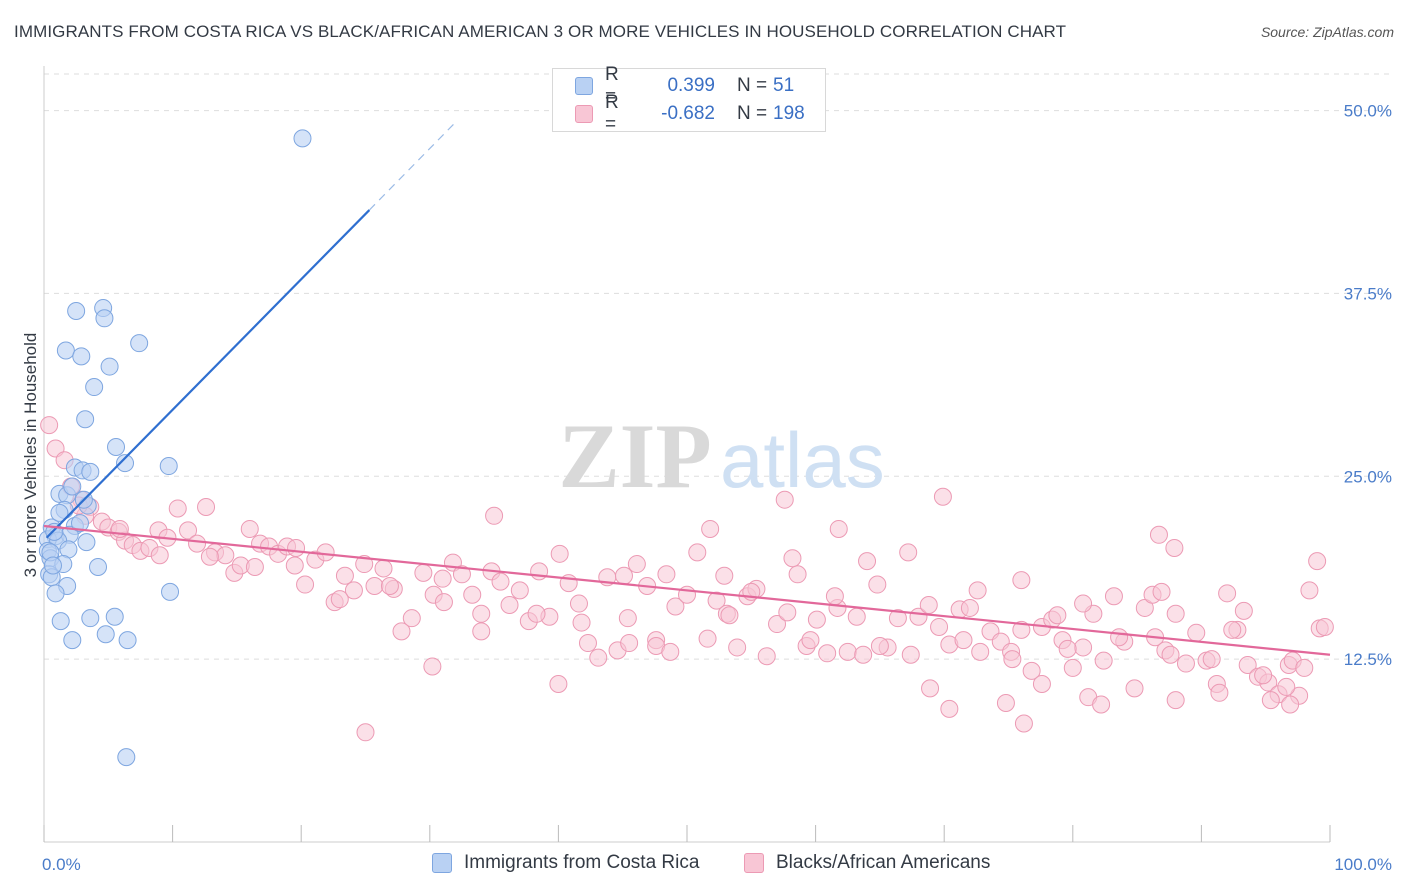  I want to click on y-tick-label: 37.5%, so click(1368, 293).